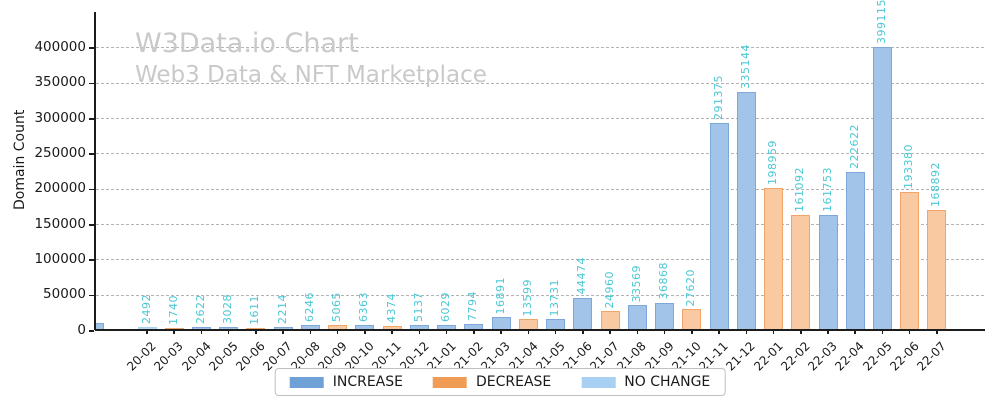 This screenshot has width=1000, height=400. What do you see at coordinates (60, 152) in the screenshot?
I see `y-tick-label: 250000` at bounding box center [60, 152].